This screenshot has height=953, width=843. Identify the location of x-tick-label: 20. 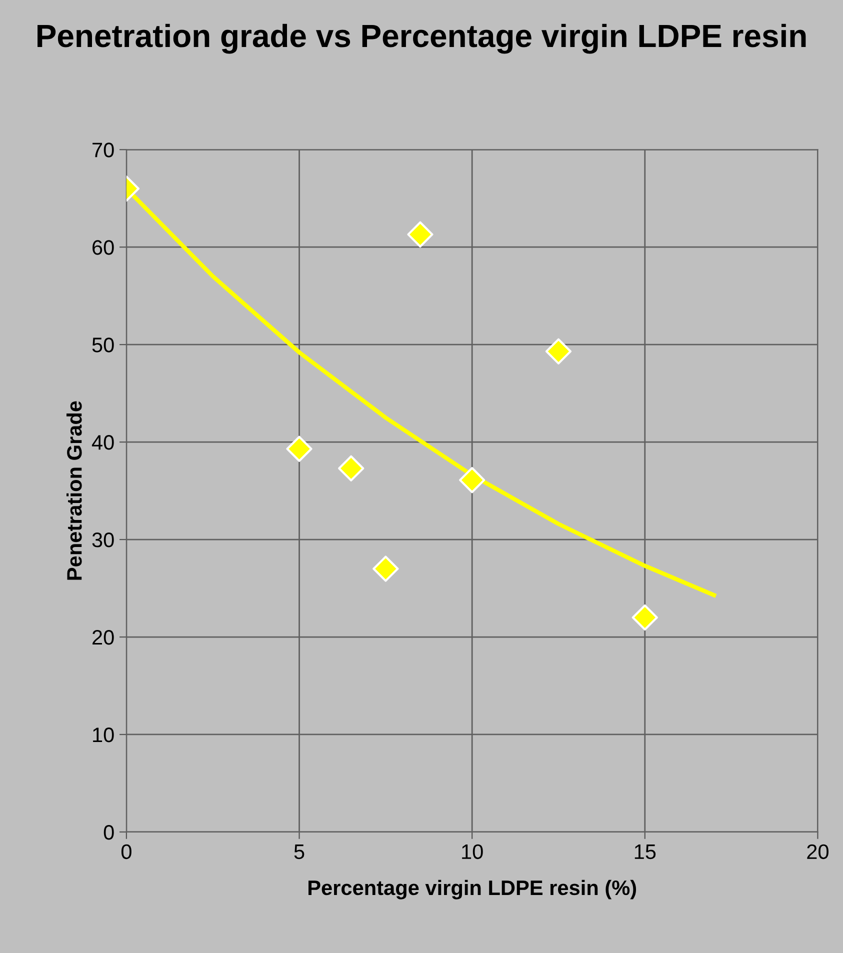
(817, 852).